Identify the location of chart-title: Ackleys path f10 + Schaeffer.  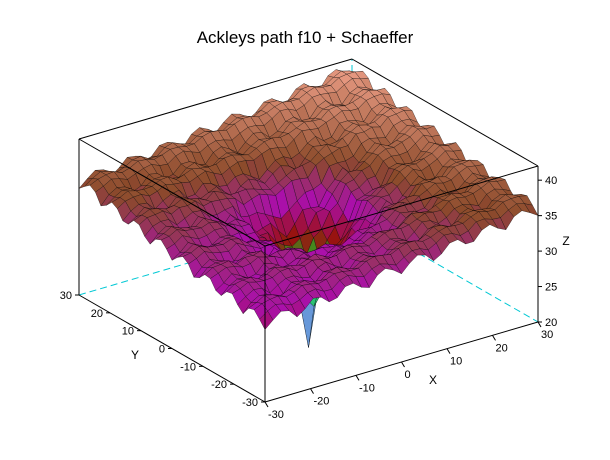
(305, 37).